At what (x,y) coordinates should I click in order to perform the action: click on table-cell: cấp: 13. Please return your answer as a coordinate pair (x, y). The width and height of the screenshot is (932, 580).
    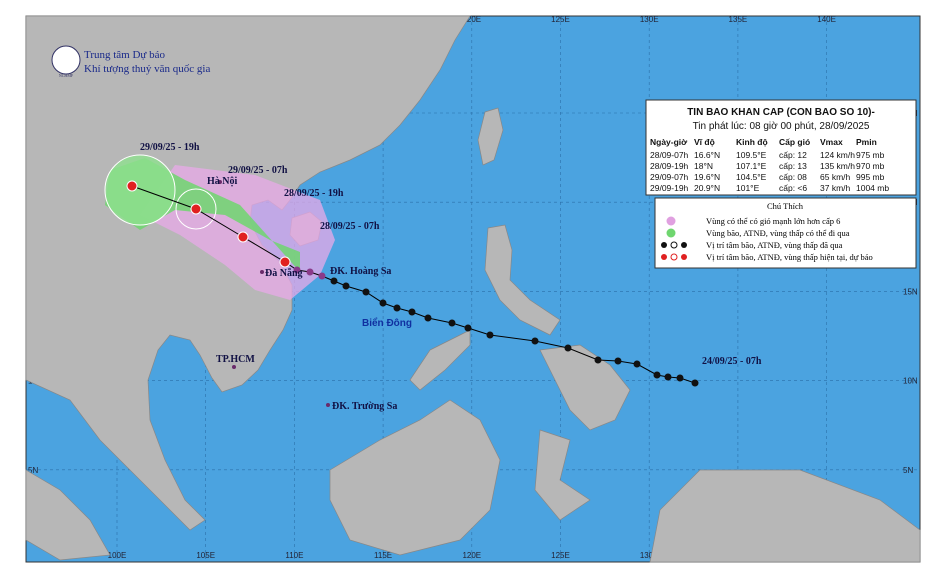
    Looking at the image, I should click on (793, 166).